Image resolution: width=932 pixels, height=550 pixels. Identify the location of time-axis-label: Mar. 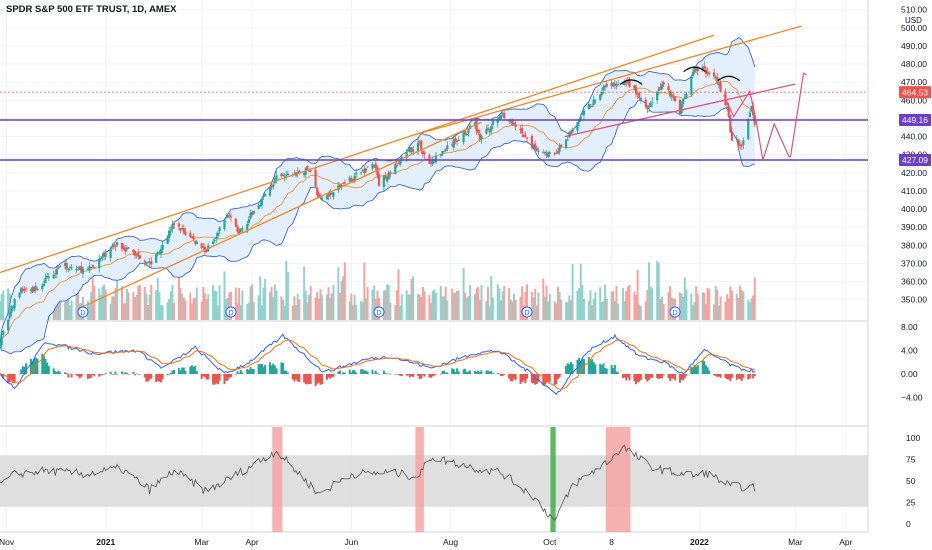
(795, 542).